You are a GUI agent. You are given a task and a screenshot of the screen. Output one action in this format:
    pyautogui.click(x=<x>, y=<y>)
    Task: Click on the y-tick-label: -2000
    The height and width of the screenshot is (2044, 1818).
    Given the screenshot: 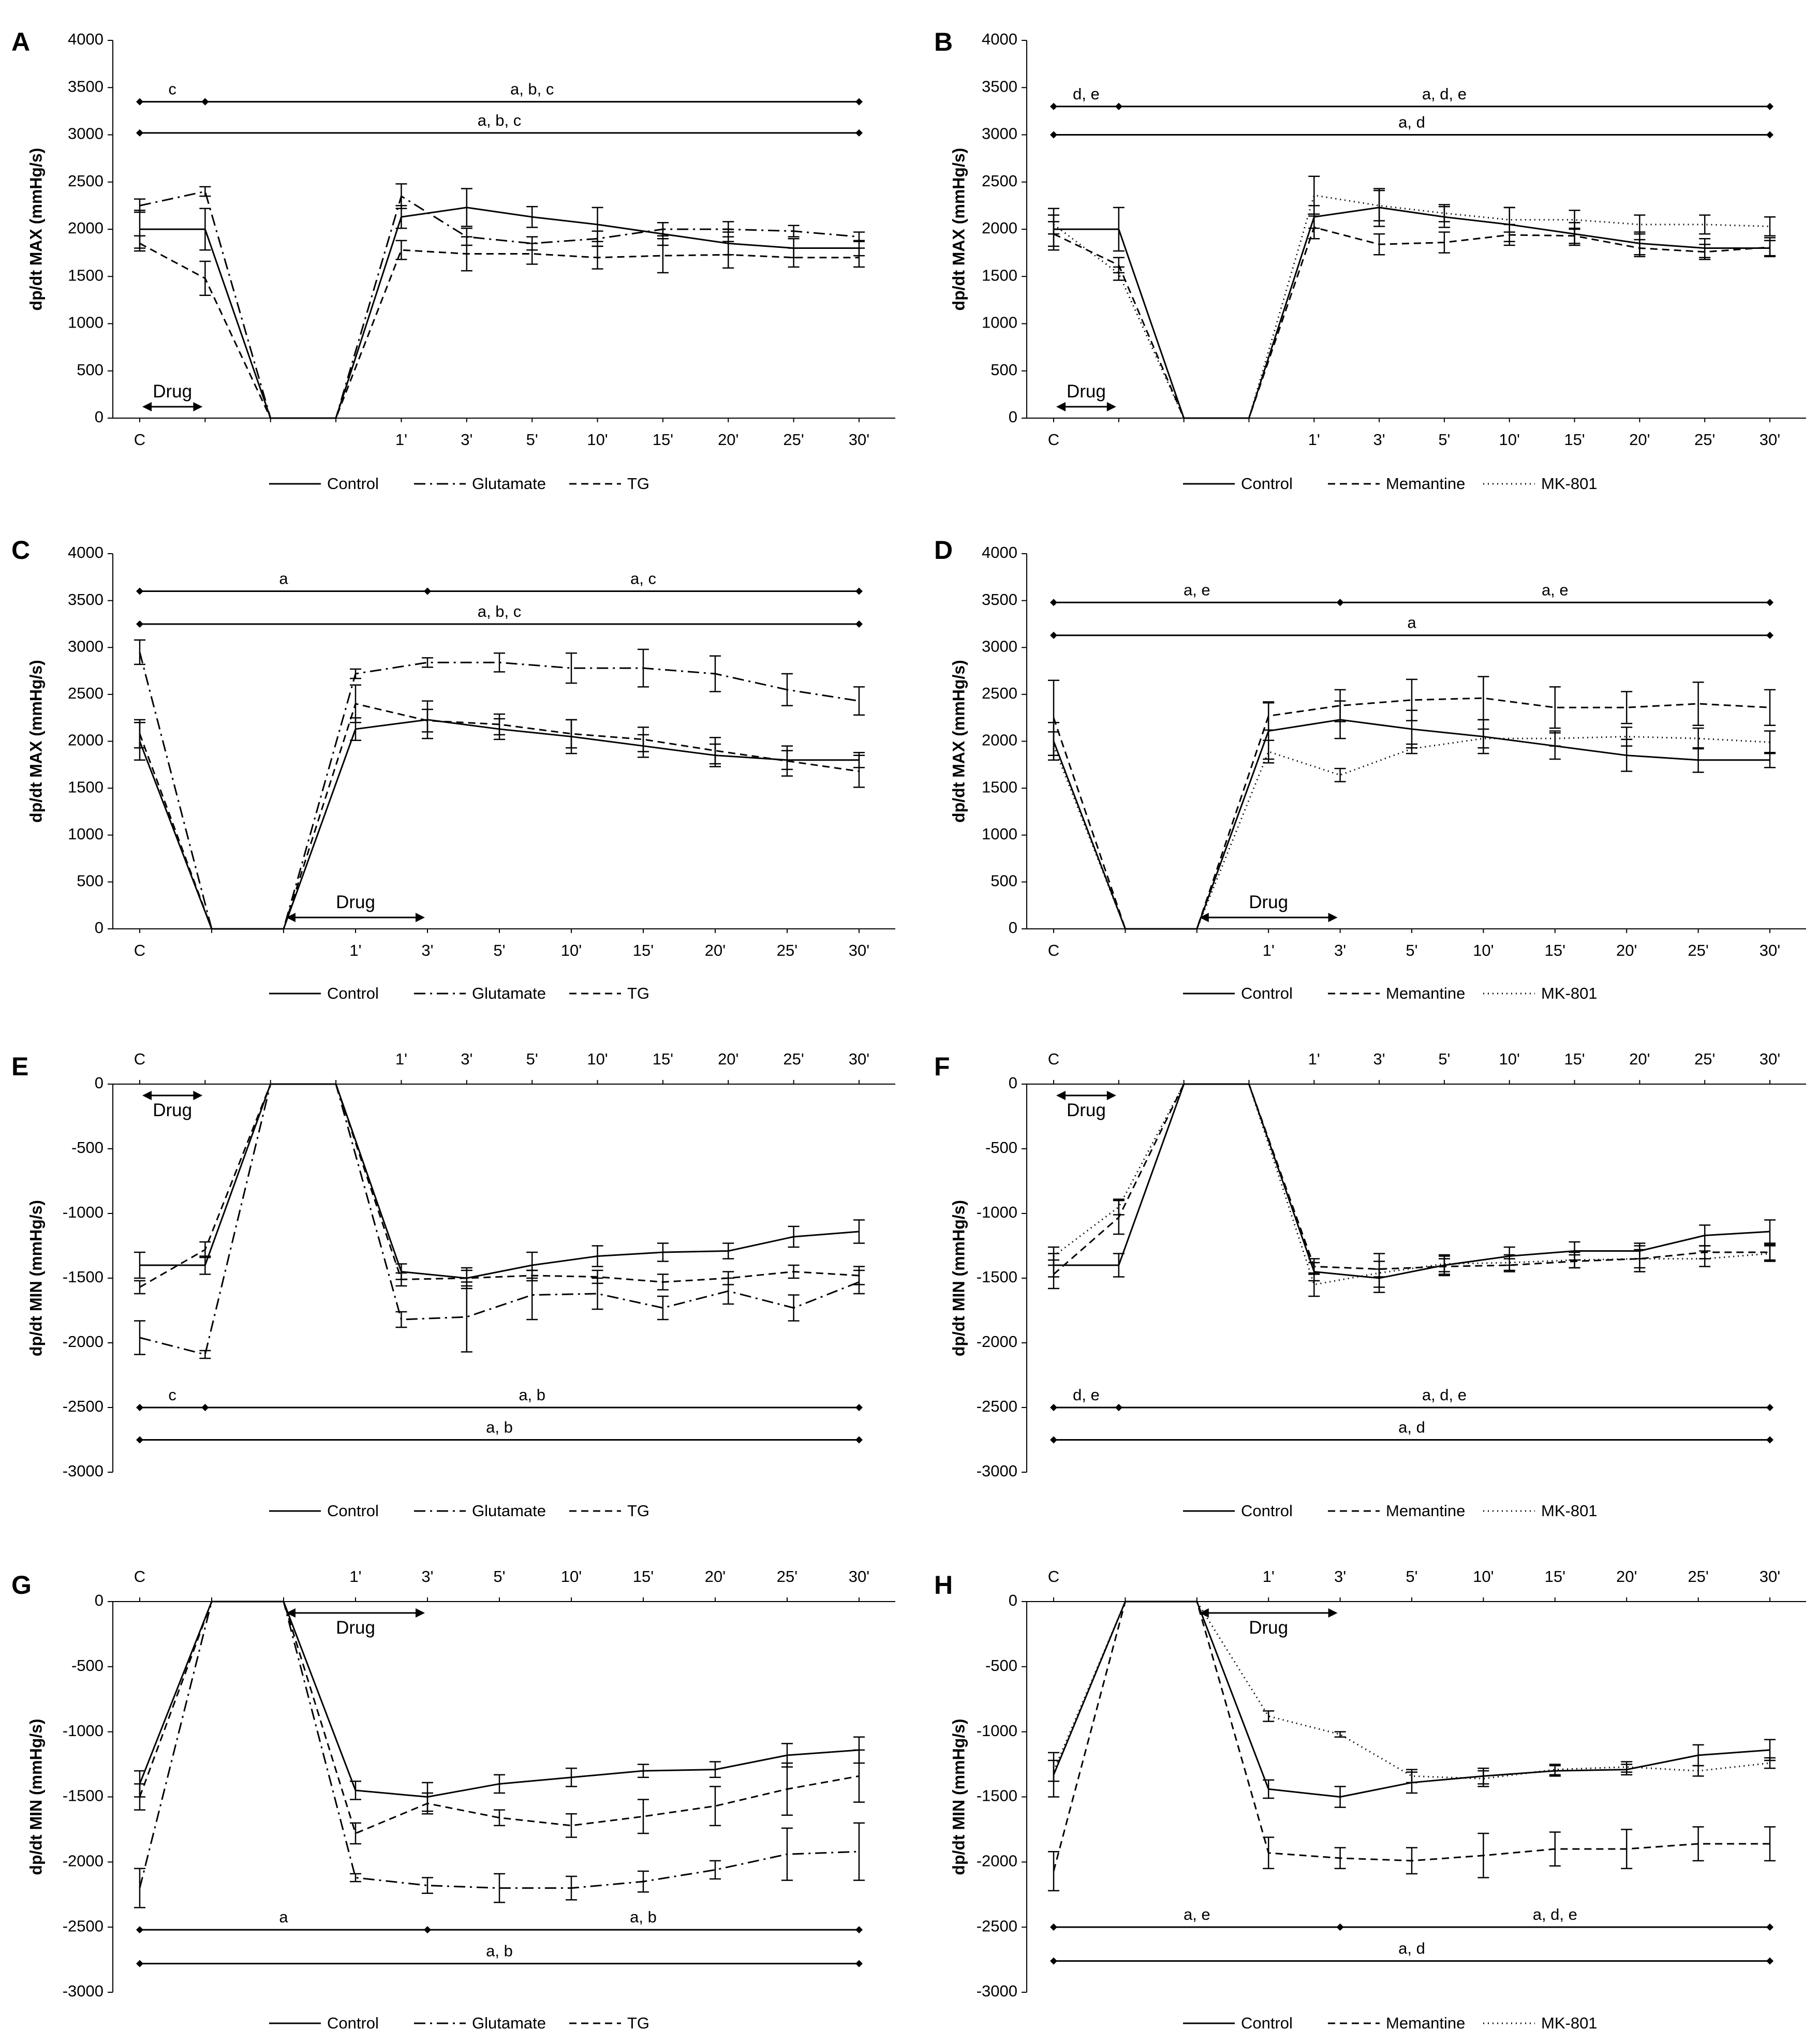 What is the action you would take?
    pyautogui.click(x=997, y=1341)
    